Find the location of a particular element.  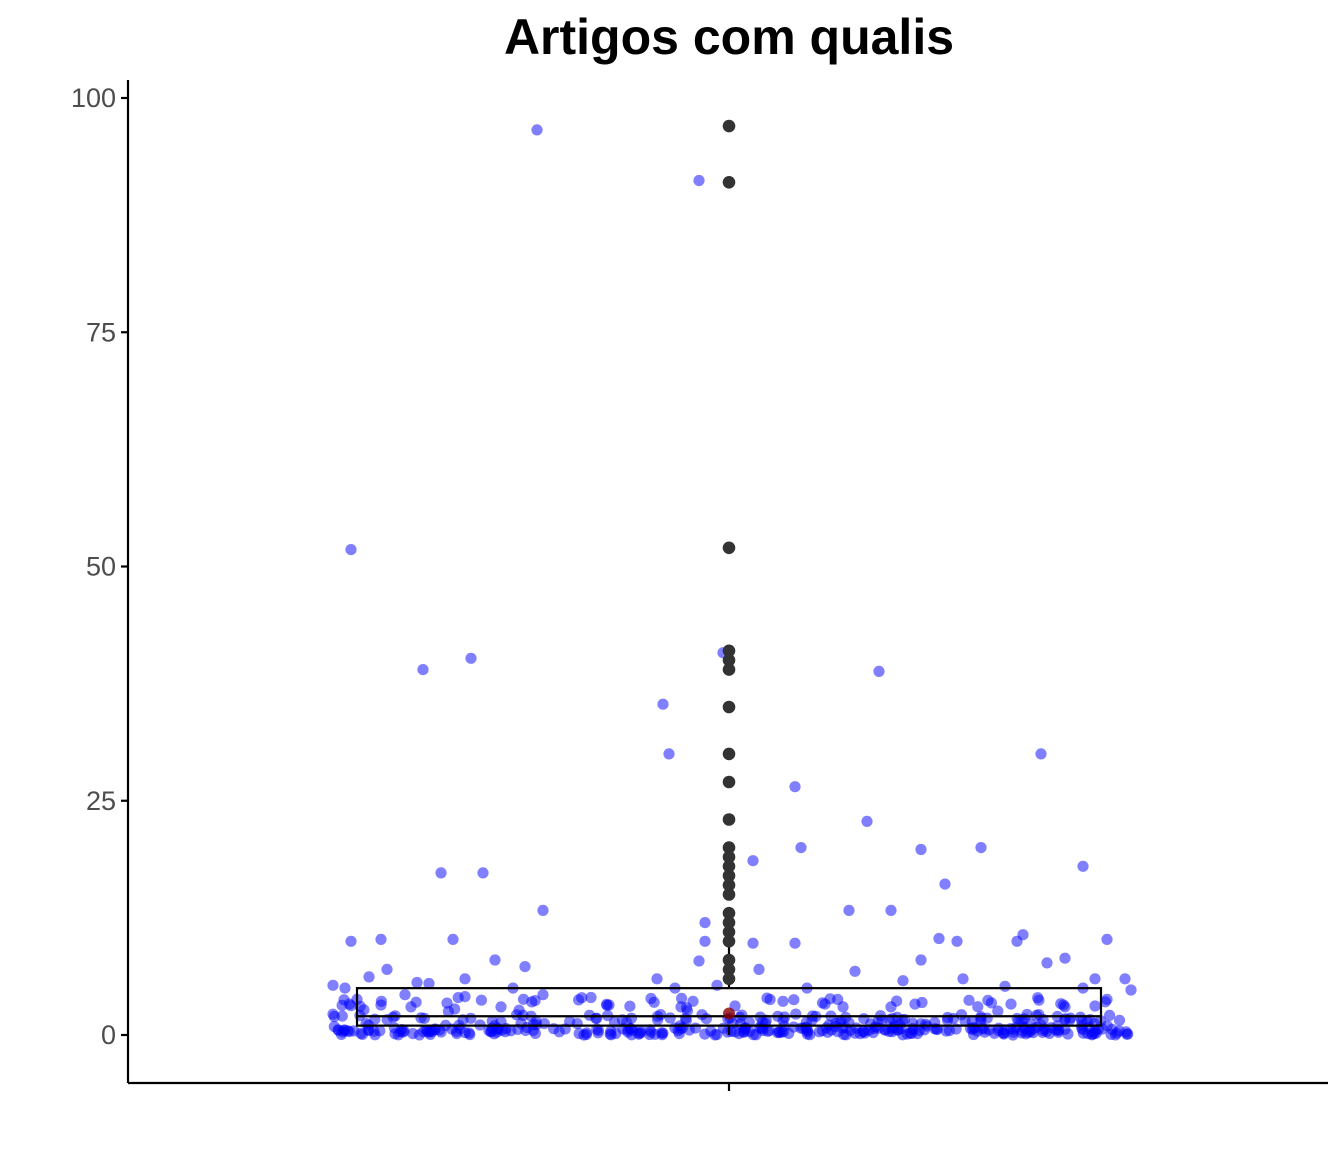

y-tick-label: 50 is located at coordinates (101, 567).